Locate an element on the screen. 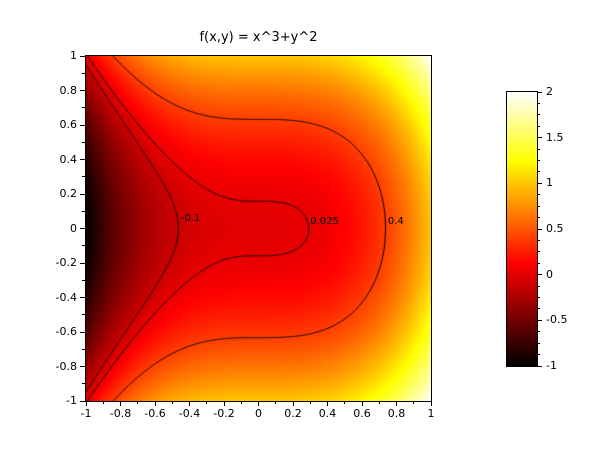  contour-label: -0.1 is located at coordinates (190, 218).